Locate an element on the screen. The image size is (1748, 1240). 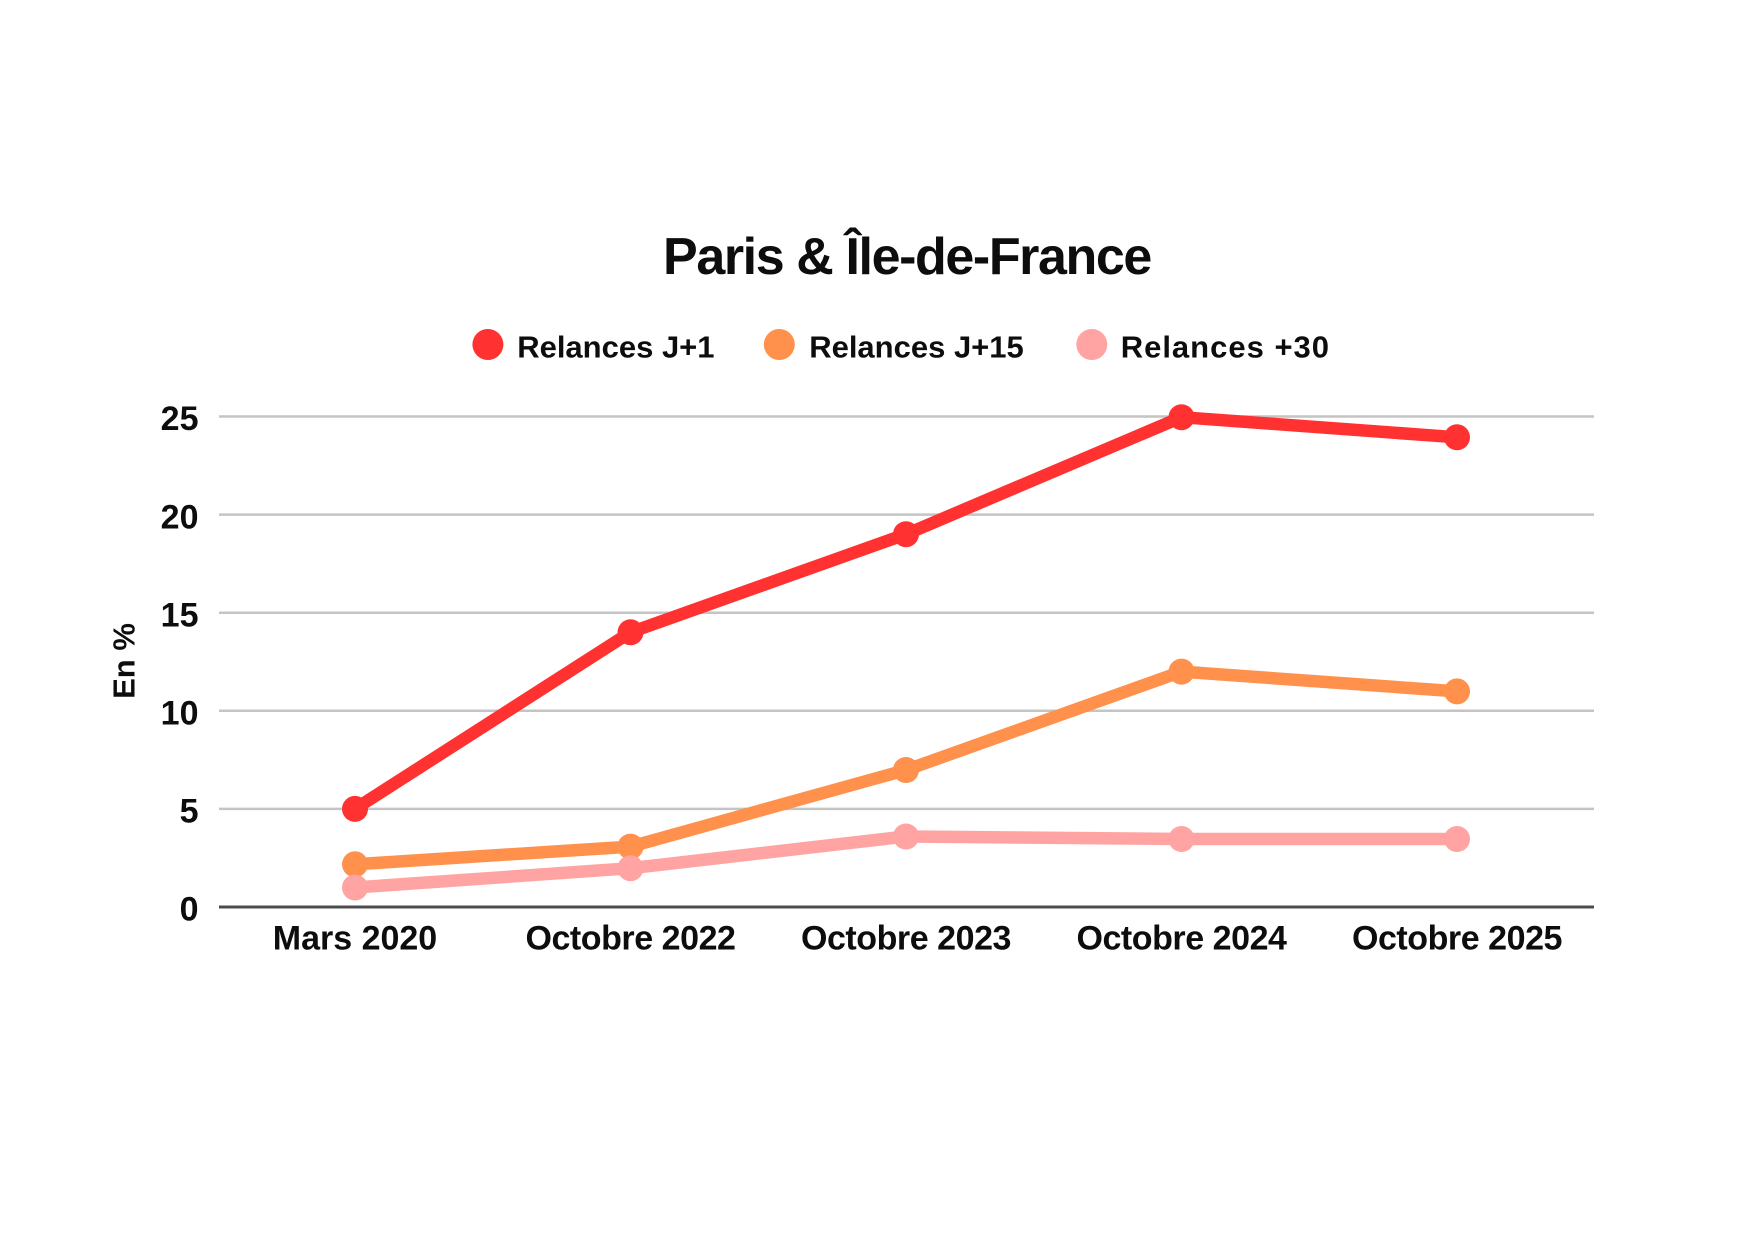
svg-text: Octobre 2022 is located at coordinates (630, 939).